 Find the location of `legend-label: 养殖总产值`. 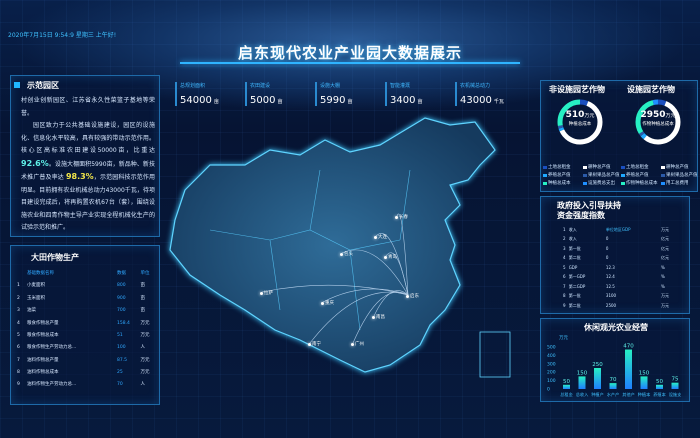

legend-label: 养殖总产值 is located at coordinates (559, 175).